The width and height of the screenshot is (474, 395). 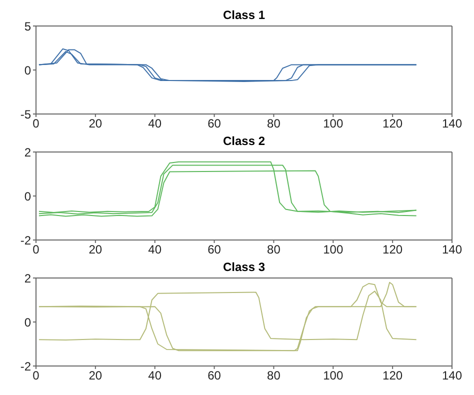 I want to click on chart-title: Class 1, so click(x=244, y=15).